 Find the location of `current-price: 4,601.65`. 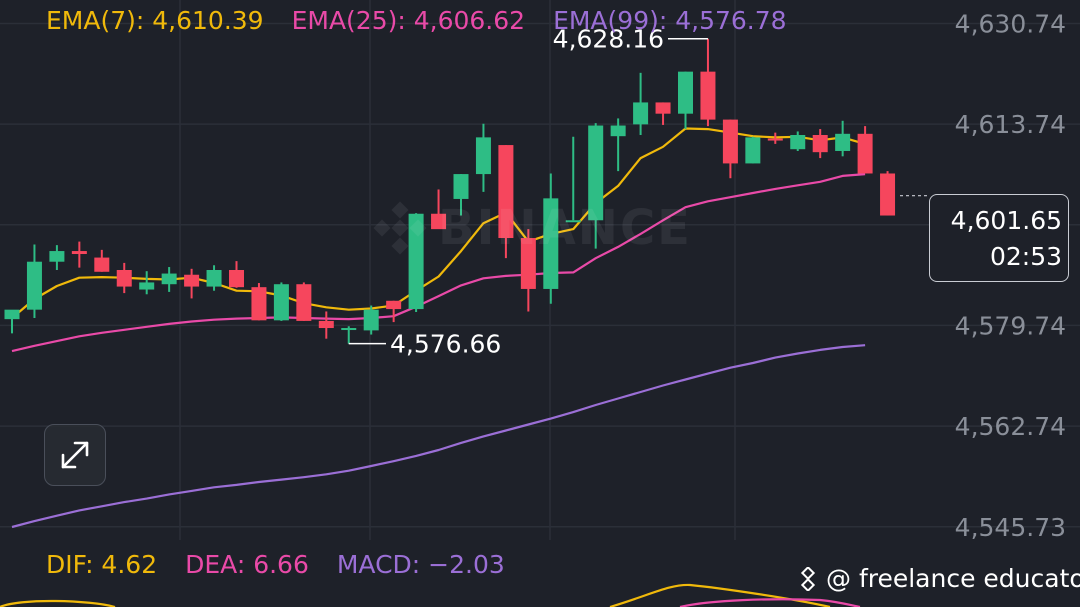

current-price: 4,601.65 is located at coordinates (1006, 220).